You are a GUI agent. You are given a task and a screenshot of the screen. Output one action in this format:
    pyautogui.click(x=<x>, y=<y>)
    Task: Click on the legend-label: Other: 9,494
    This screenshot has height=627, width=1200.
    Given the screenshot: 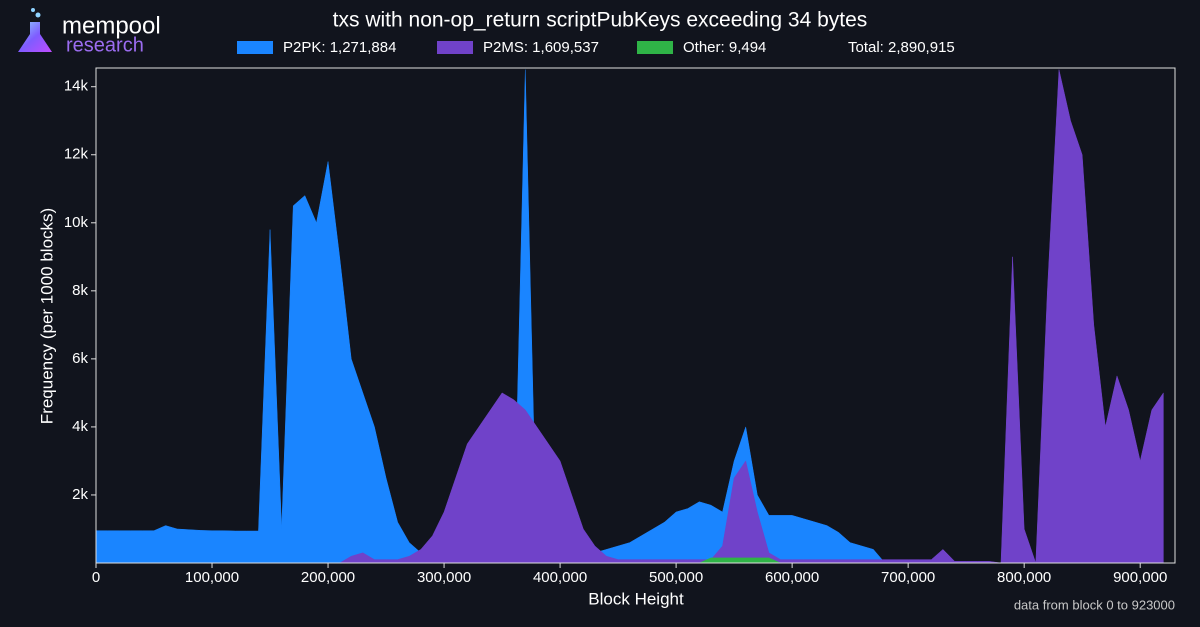 What is the action you would take?
    pyautogui.click(x=724, y=47)
    